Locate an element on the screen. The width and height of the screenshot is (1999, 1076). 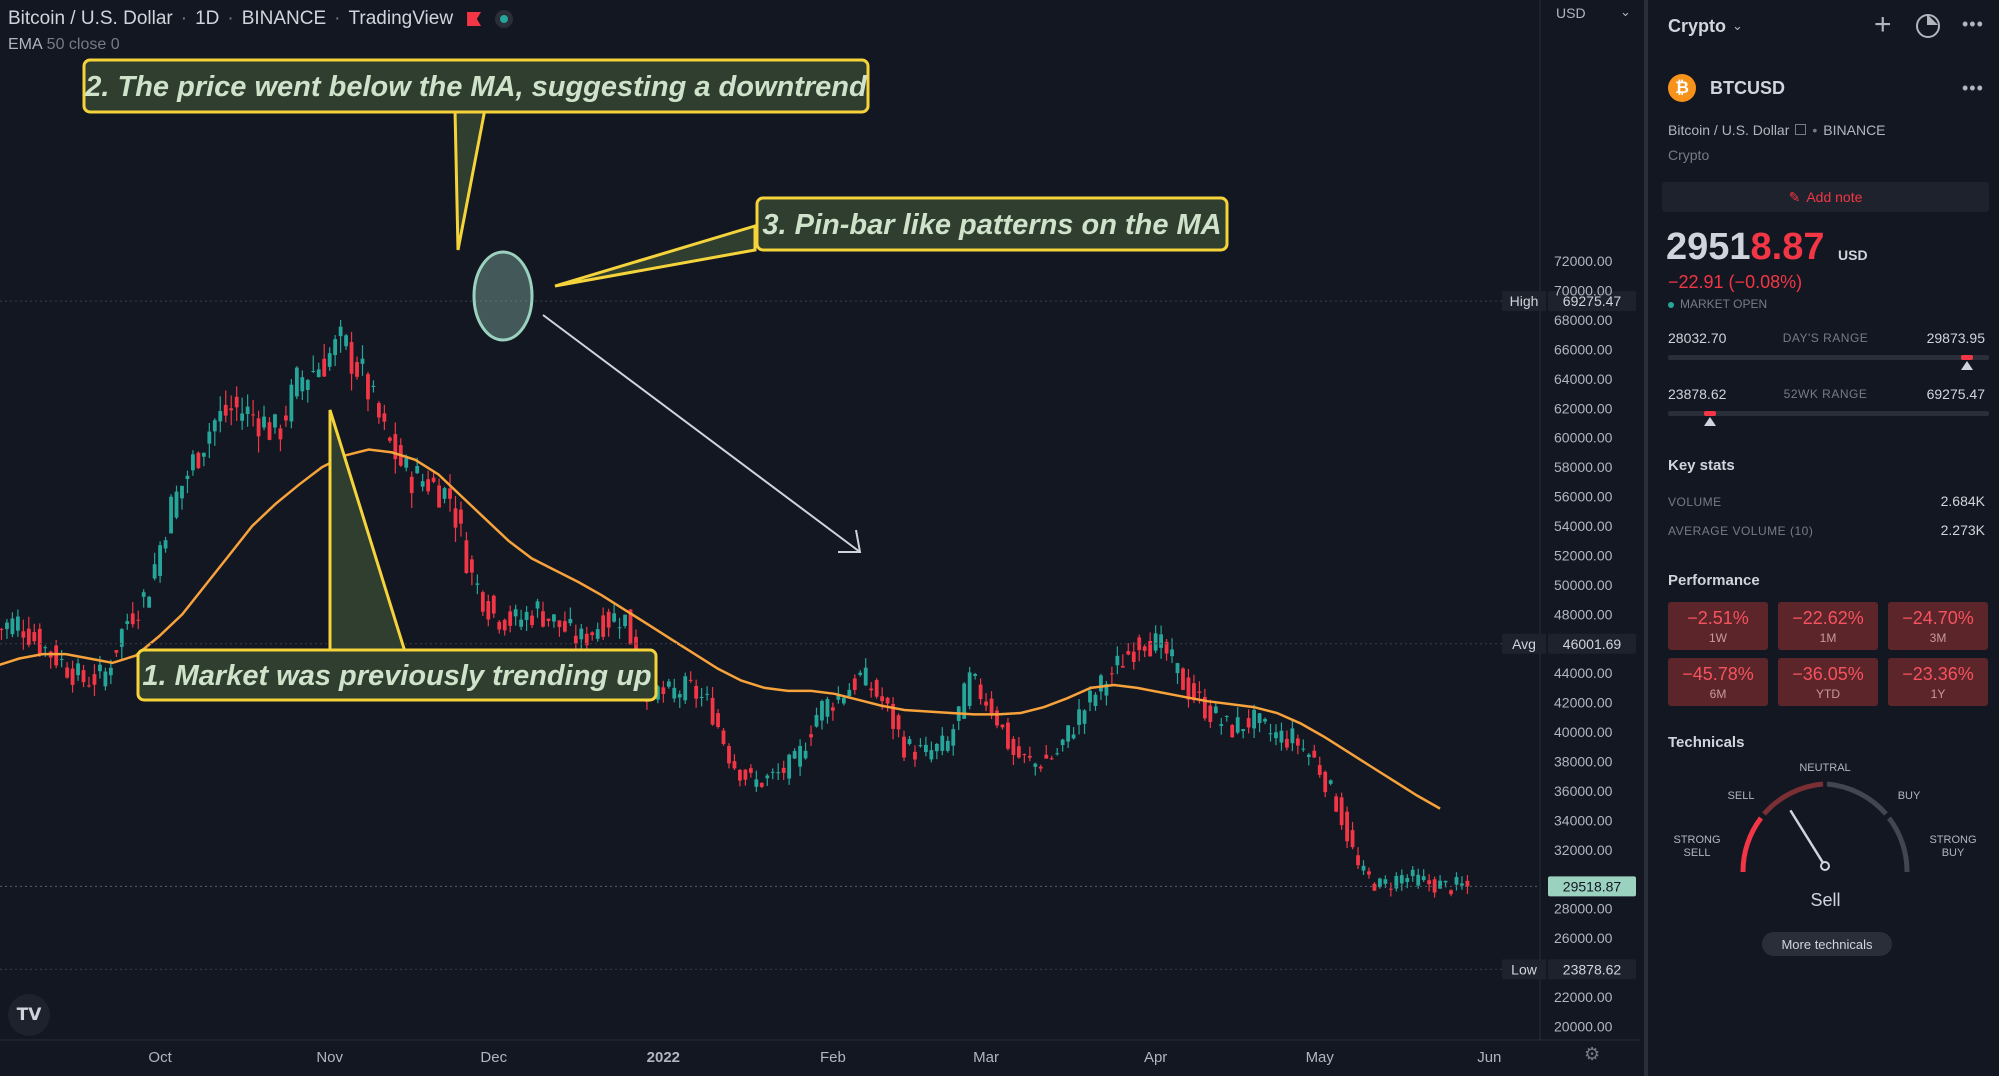
perf-1m: −22.62% 1M is located at coordinates (1828, 626).